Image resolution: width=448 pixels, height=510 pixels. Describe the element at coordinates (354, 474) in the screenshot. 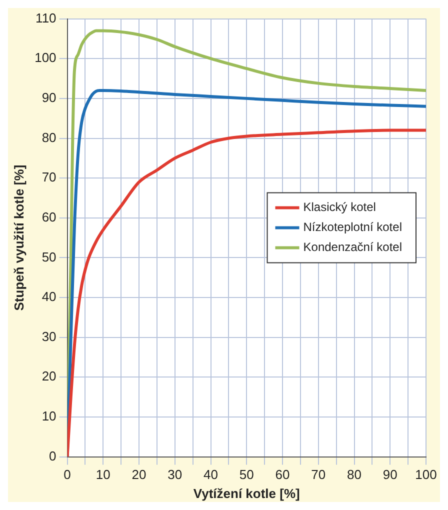

I see `x-tick-label: 80` at that location.